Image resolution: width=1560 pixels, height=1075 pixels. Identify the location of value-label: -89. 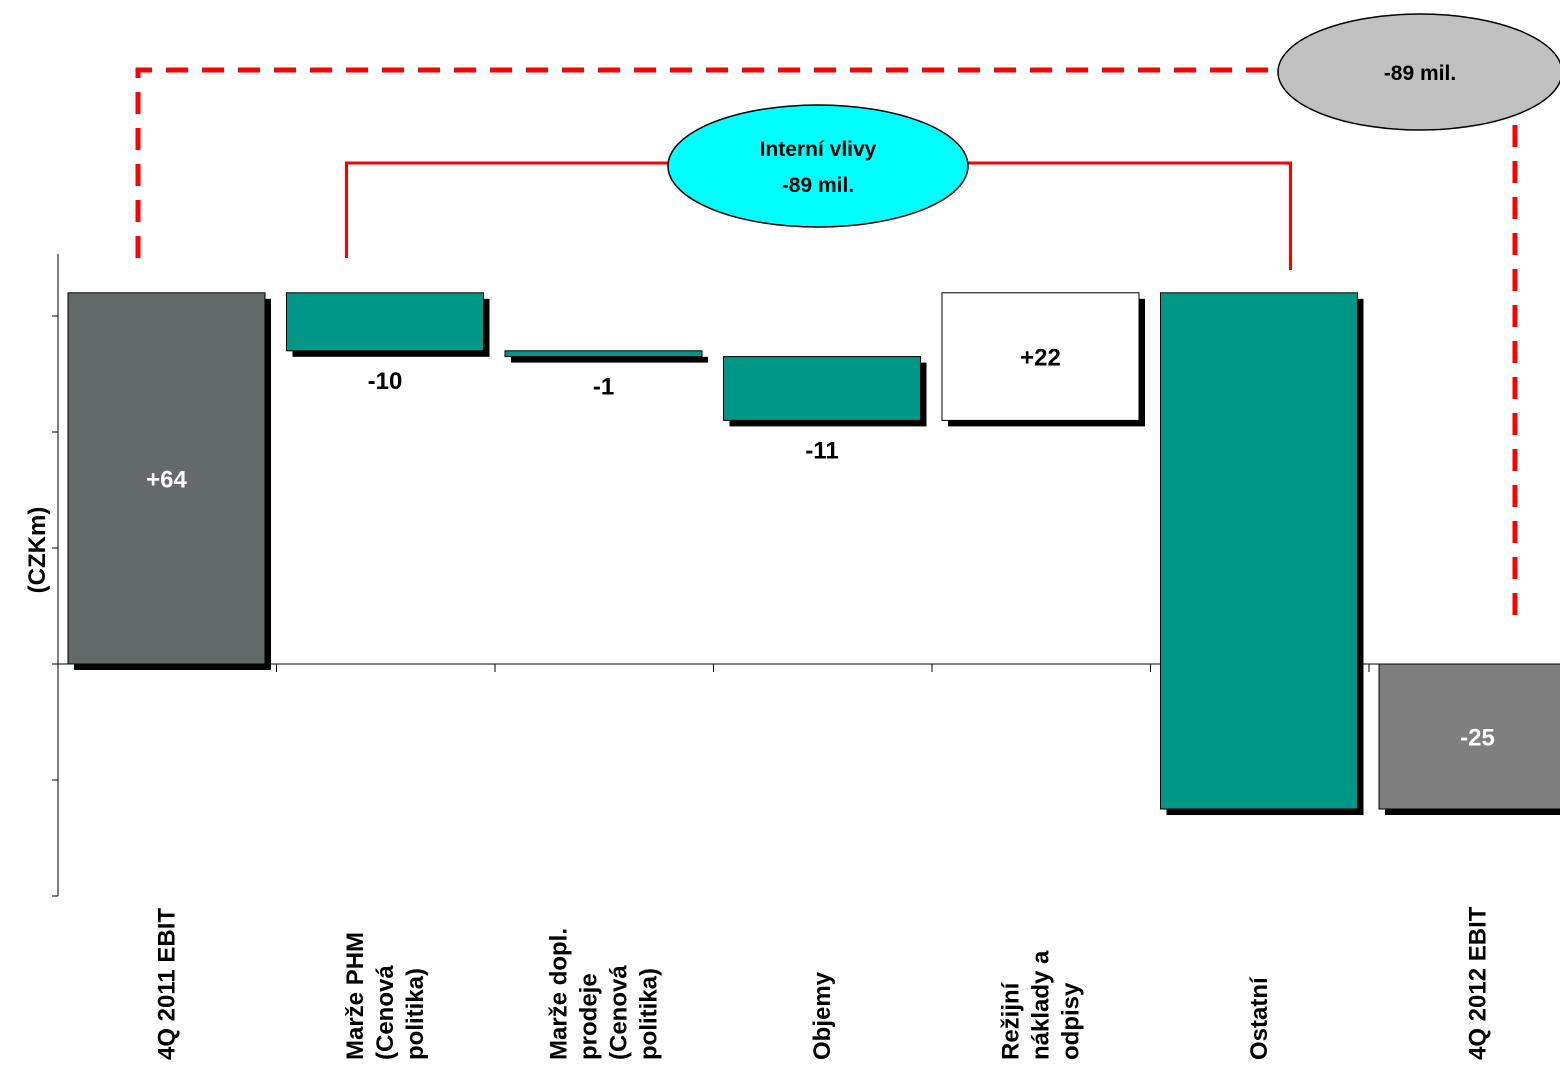
(1259, 828).